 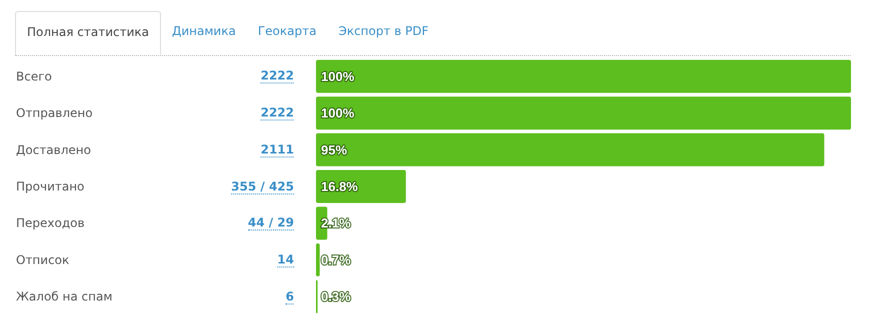 What do you see at coordinates (339, 186) in the screenshot?
I see `data-label: 16.8%` at bounding box center [339, 186].